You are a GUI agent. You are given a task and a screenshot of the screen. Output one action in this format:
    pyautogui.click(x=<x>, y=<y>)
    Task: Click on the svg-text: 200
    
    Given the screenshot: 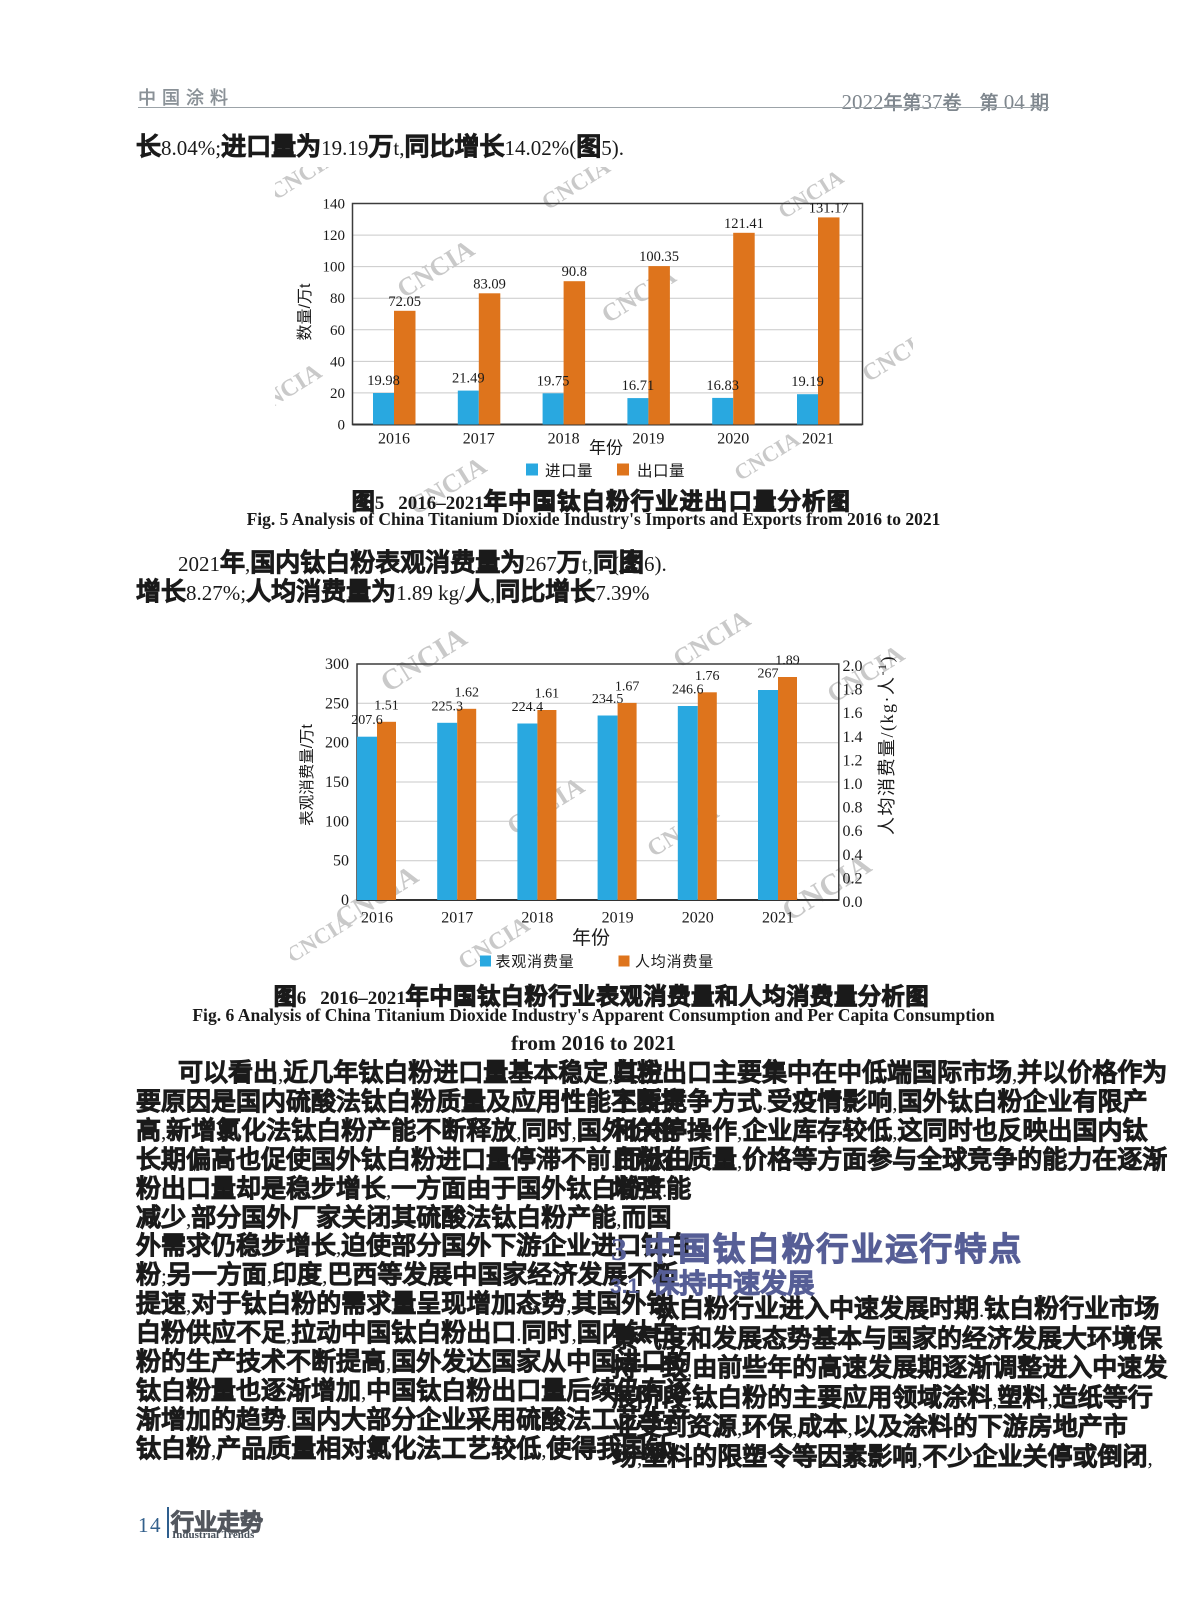 What is the action you would take?
    pyautogui.click(x=337, y=743)
    